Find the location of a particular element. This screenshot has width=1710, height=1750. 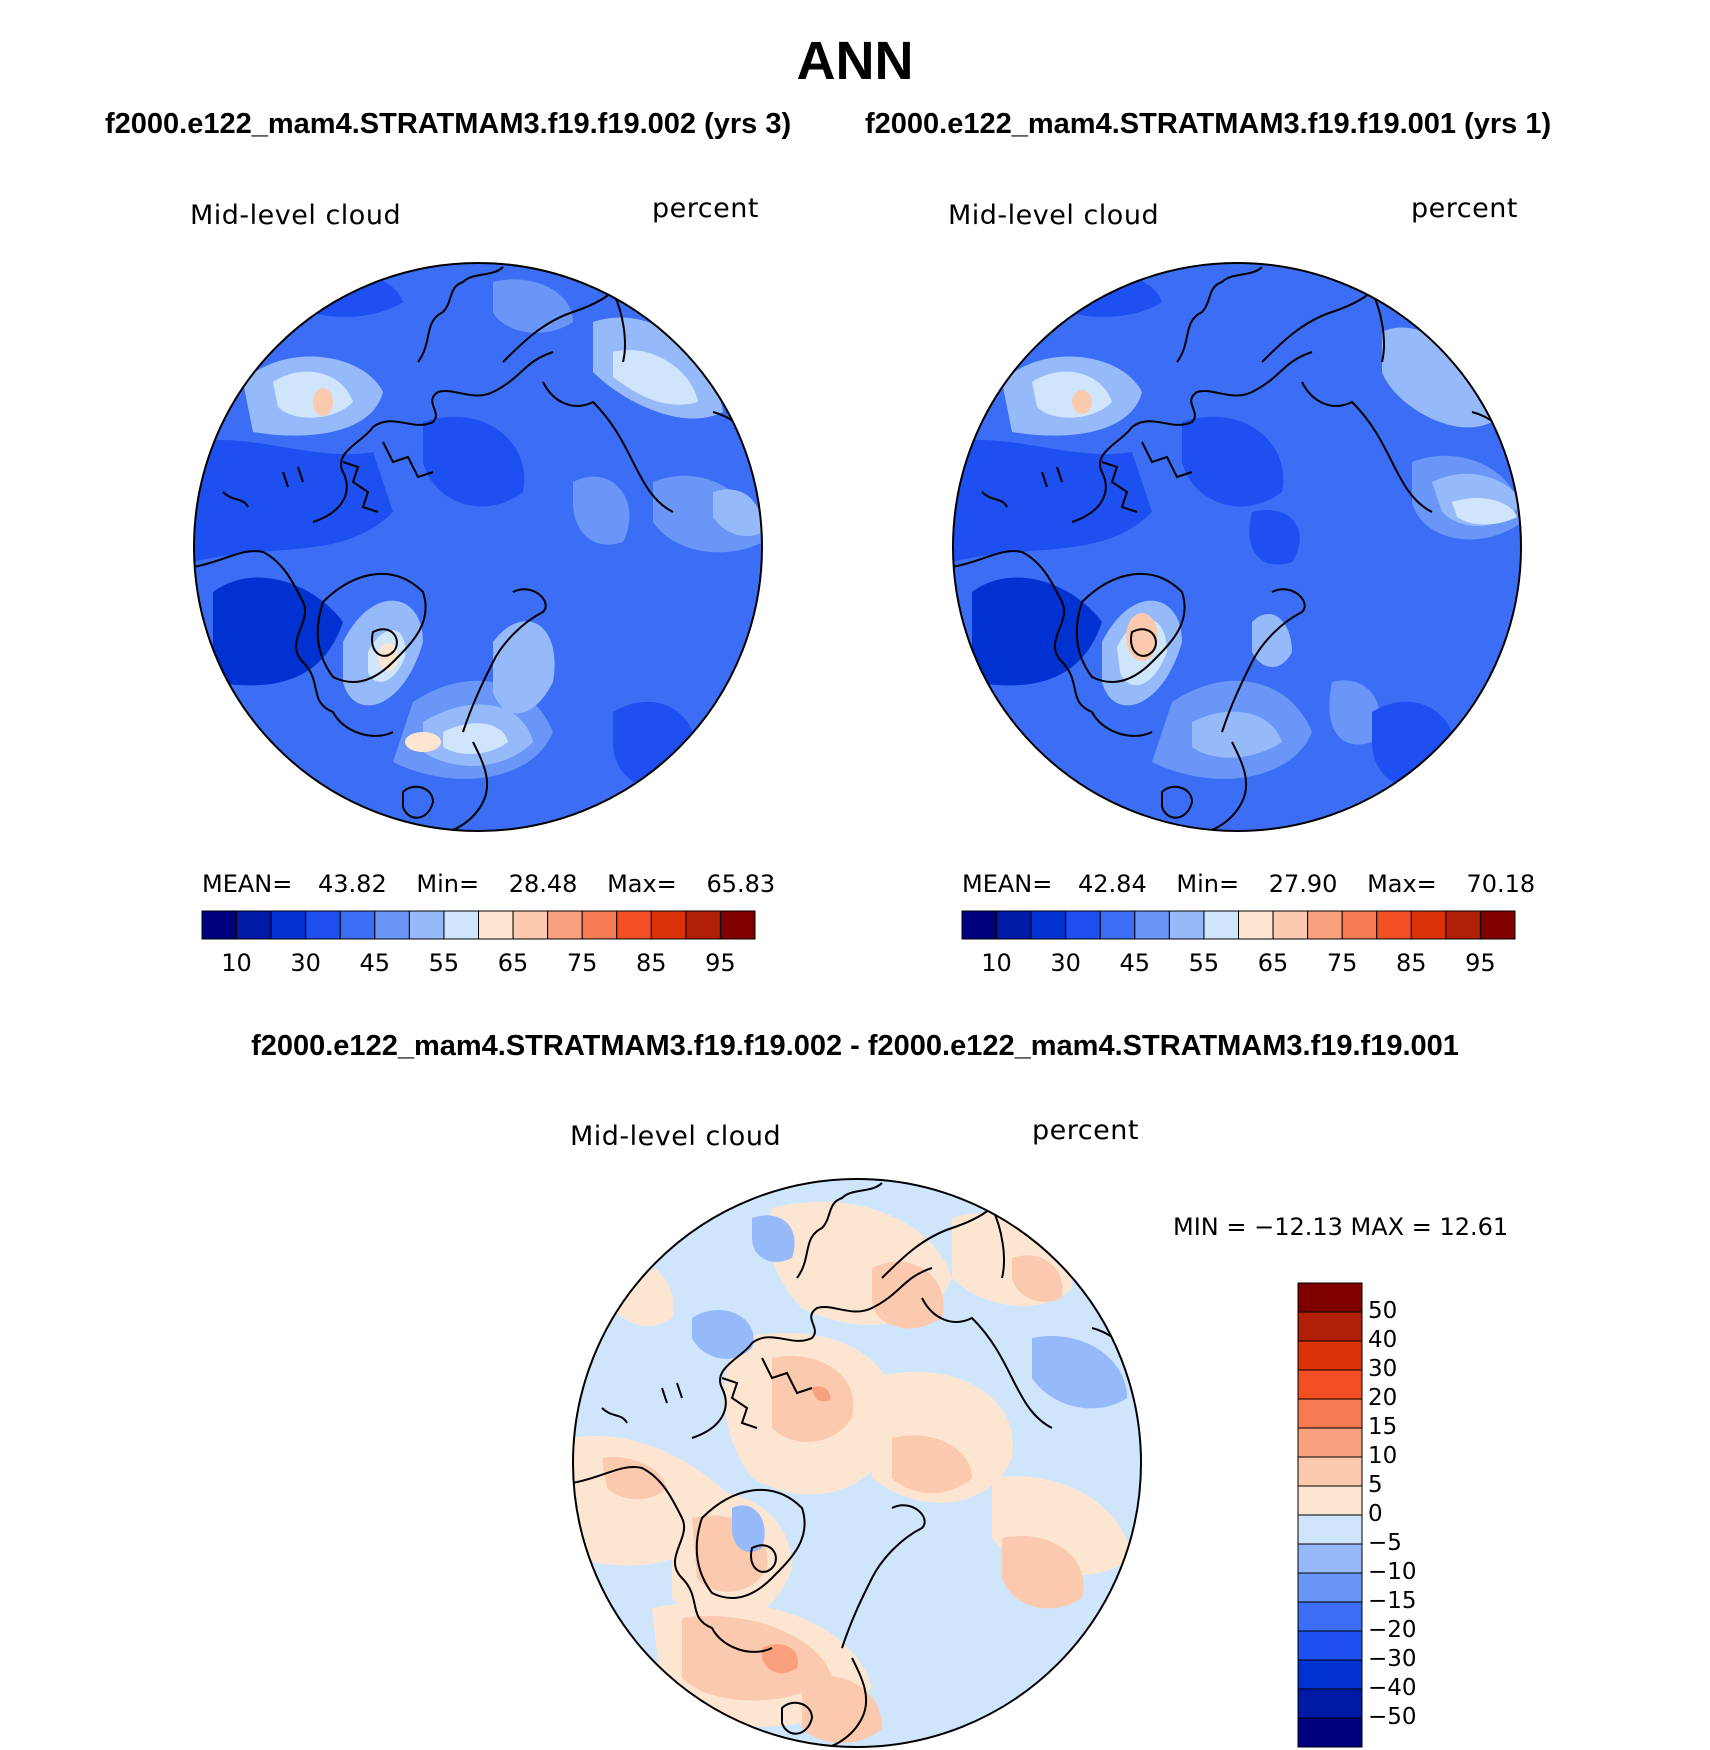

panel1-max-label: Max= is located at coordinates (642, 884).